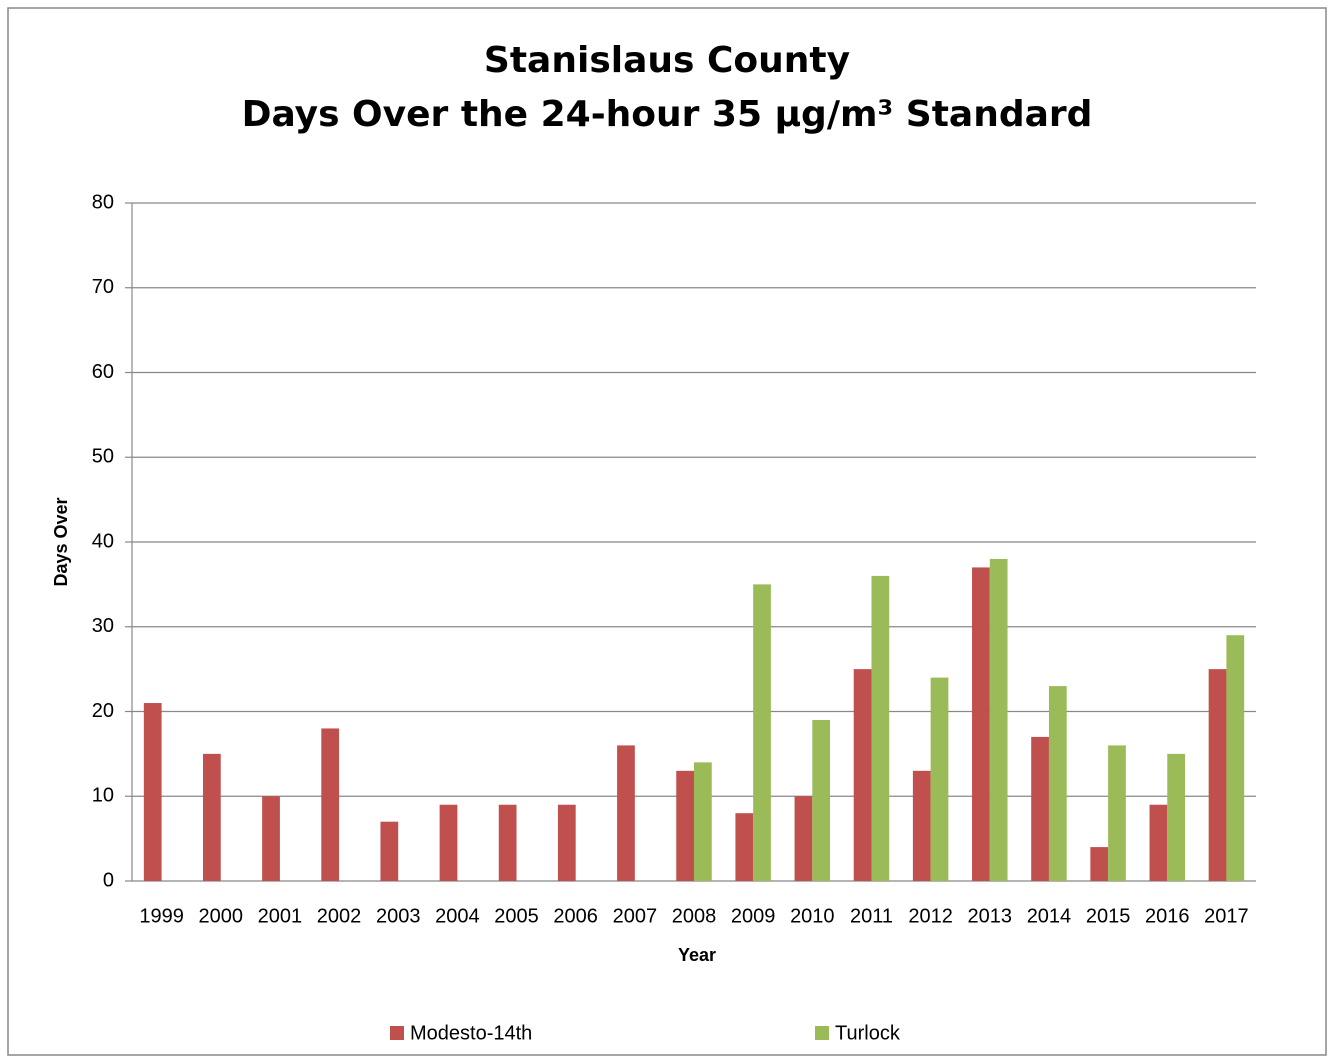 Image resolution: width=1334 pixels, height=1063 pixels. I want to click on x-tick-label: 2009, so click(753, 916).